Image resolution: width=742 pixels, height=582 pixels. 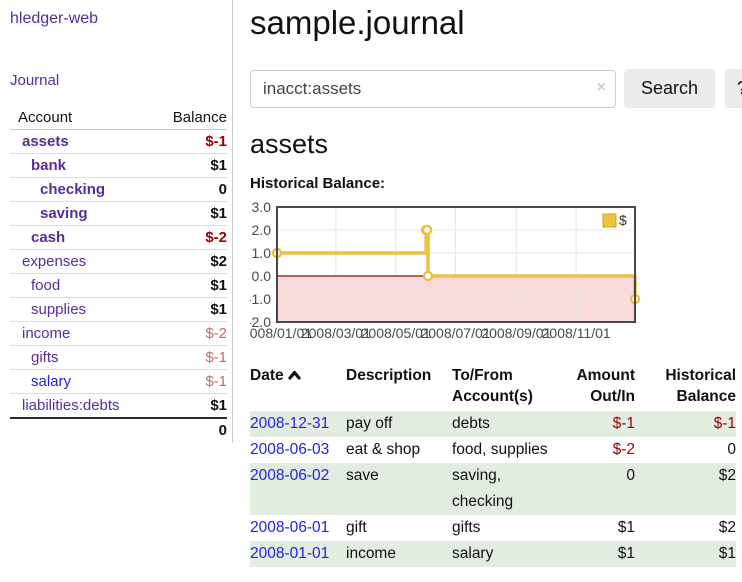 I want to click on account-name-cell: cash, so click(x=79, y=237).